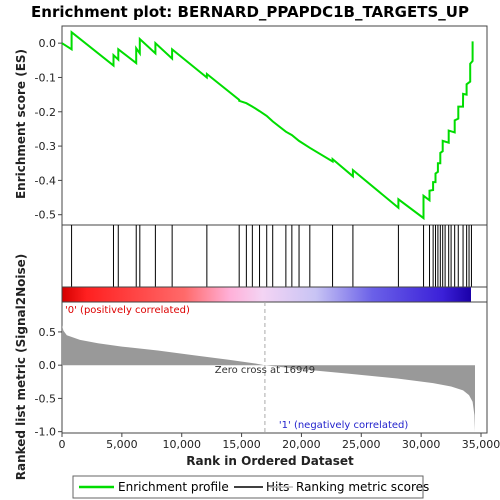 The image size is (500, 500). Describe the element at coordinates (122, 444) in the screenshot. I see `x-tick-label: 5,000` at that location.